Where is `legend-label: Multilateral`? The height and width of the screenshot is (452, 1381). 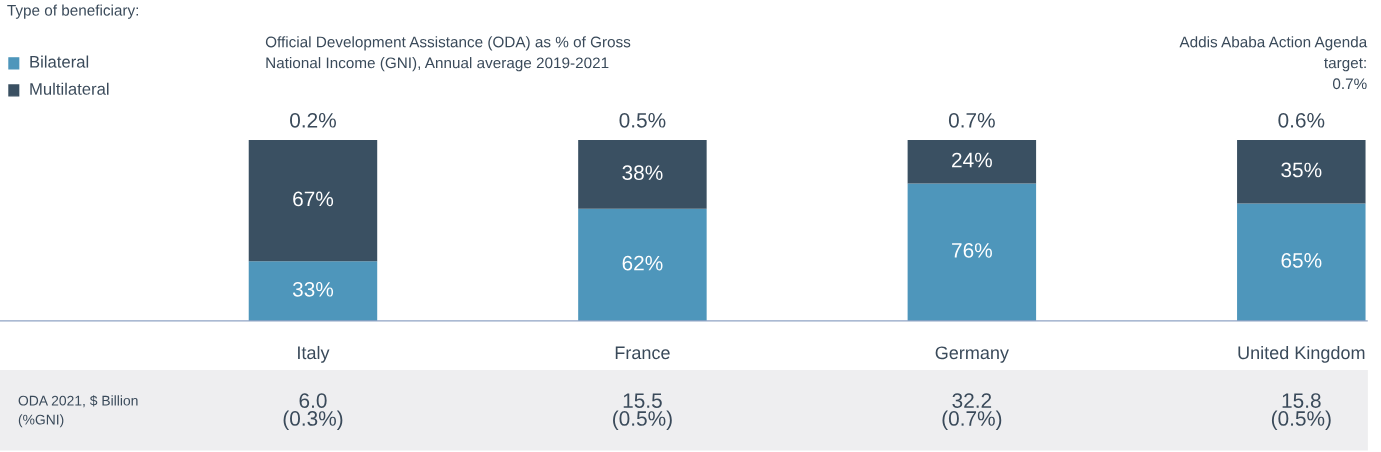
legend-label: Multilateral is located at coordinates (69, 88).